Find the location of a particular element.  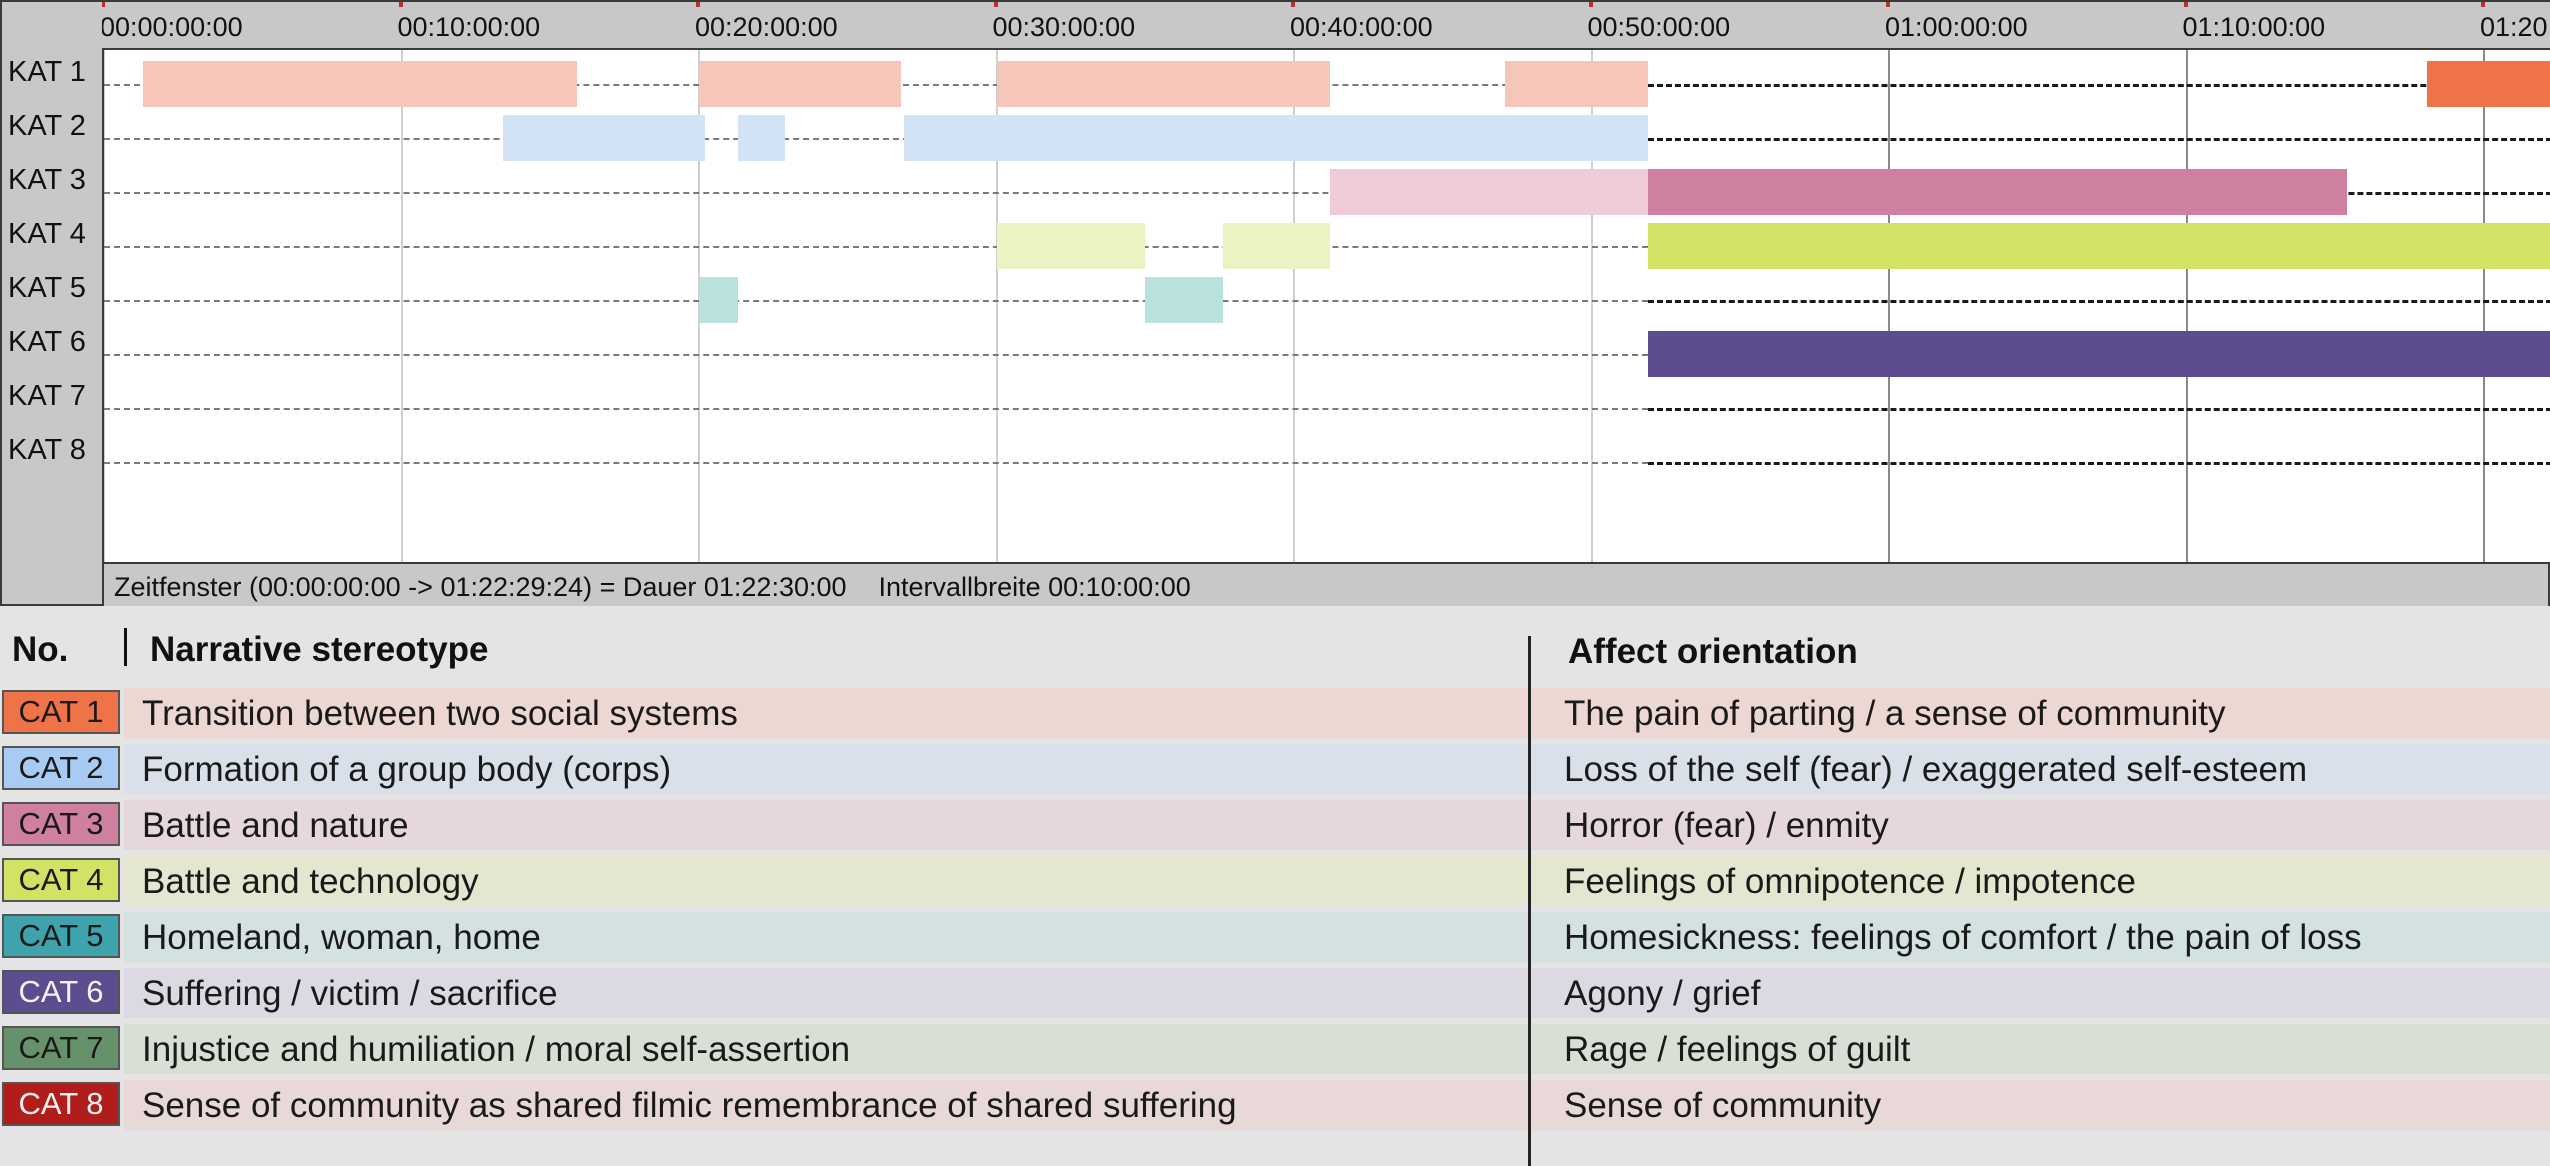

stereotype-text: Battle and nature is located at coordinates (275, 825).